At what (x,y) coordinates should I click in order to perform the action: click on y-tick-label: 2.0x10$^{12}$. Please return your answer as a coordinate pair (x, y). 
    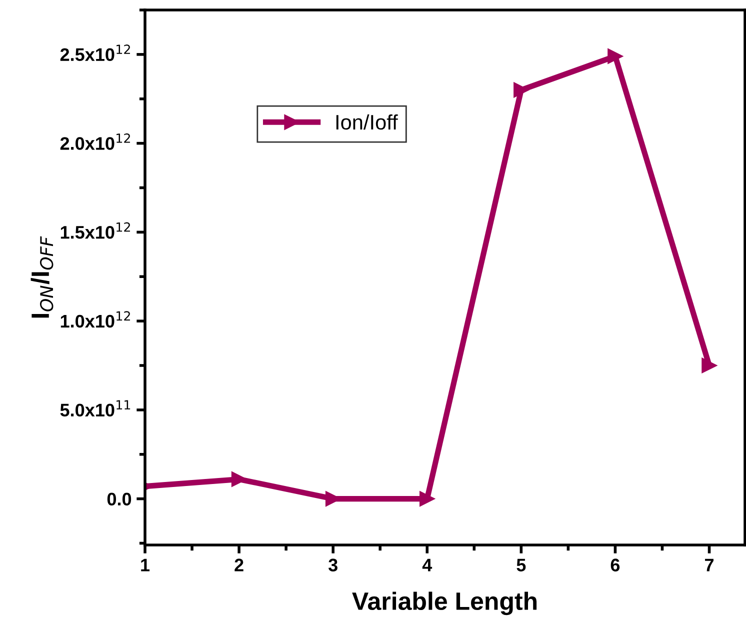
    Looking at the image, I should click on (95, 141).